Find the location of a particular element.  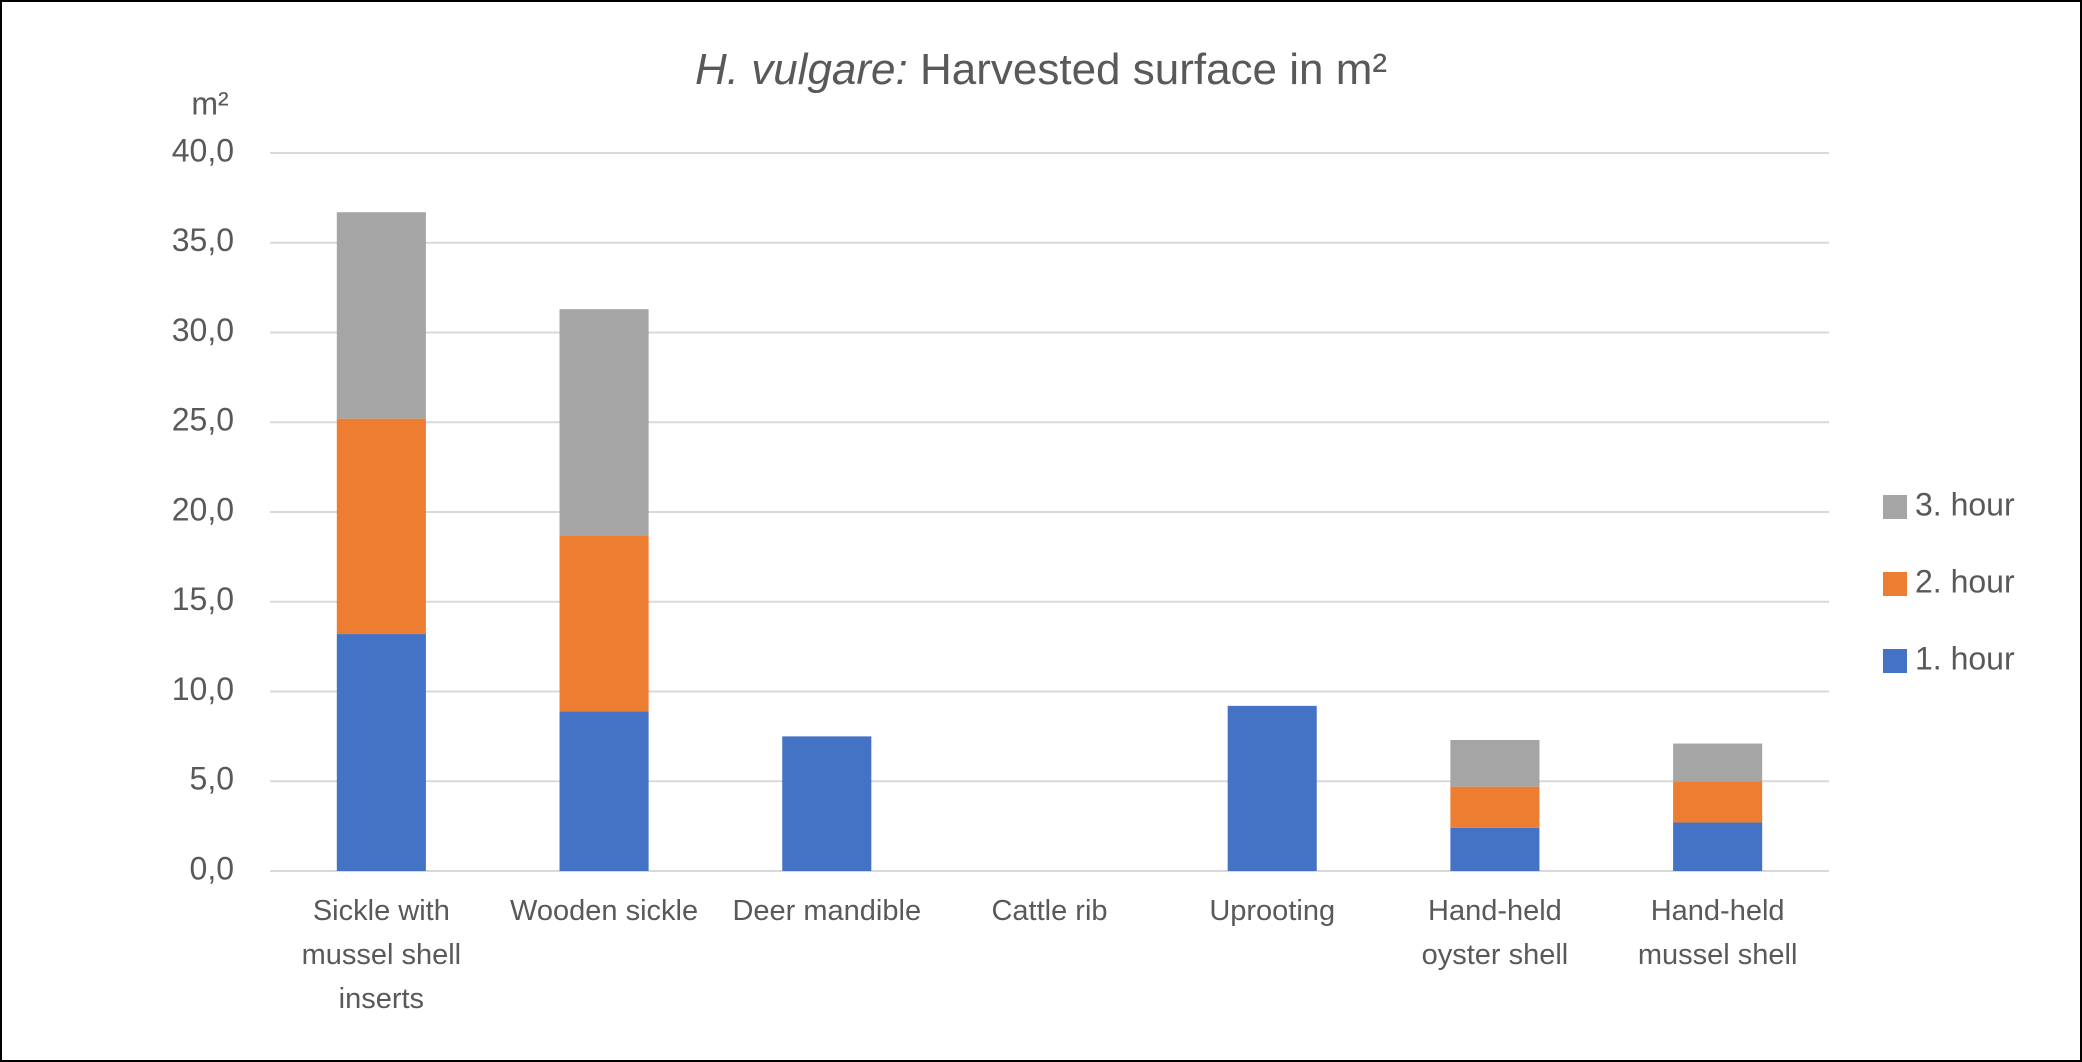

x-tick-label-box: Hand-held oyster shell is located at coordinates (1495, 933).